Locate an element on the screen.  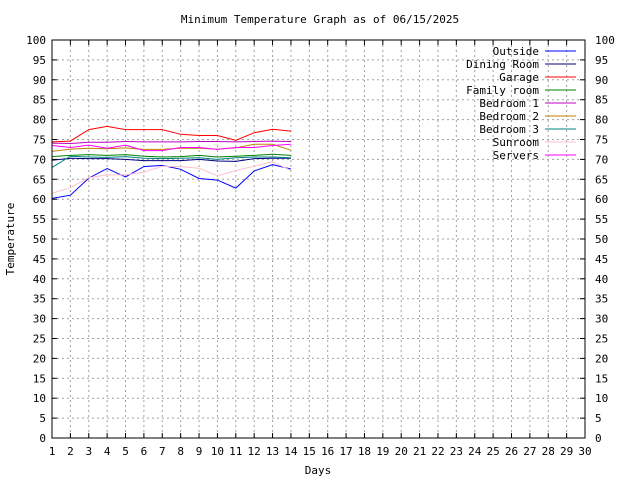
y-tick-label-right: 35 is located at coordinates (601, 299).